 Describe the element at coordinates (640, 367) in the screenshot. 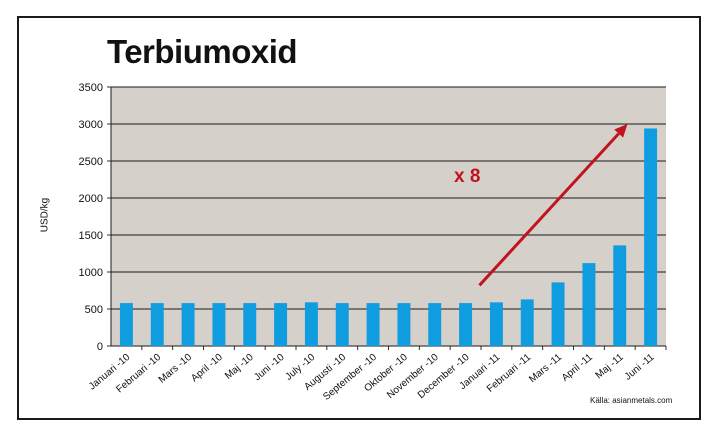

I see `x-tick-label: Juni -11` at that location.